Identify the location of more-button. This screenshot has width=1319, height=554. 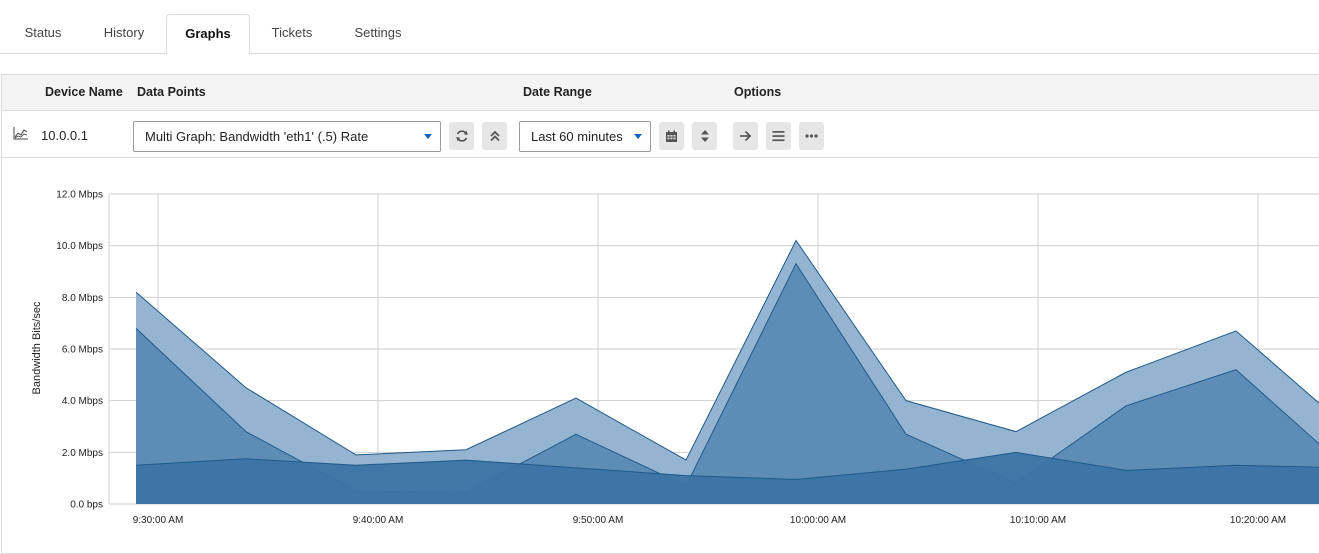
(811, 136).